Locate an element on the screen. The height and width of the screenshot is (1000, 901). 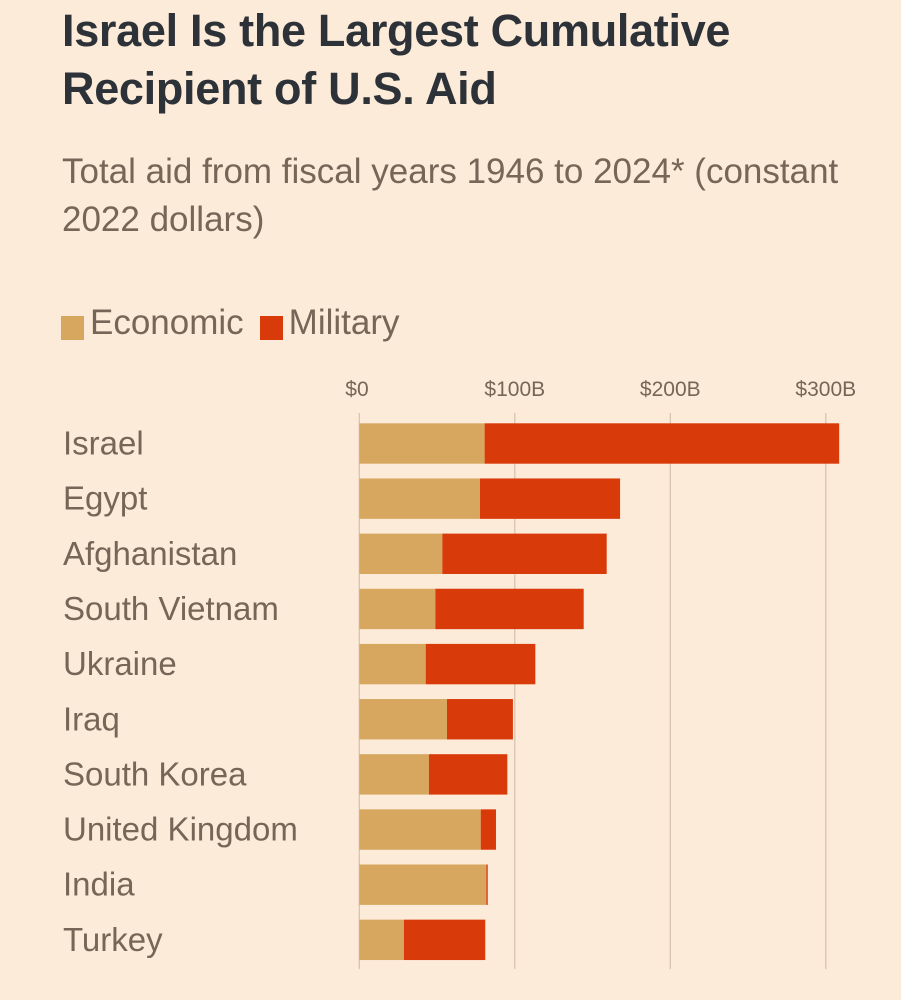
legend-label-economic: Economic is located at coordinates (167, 322).